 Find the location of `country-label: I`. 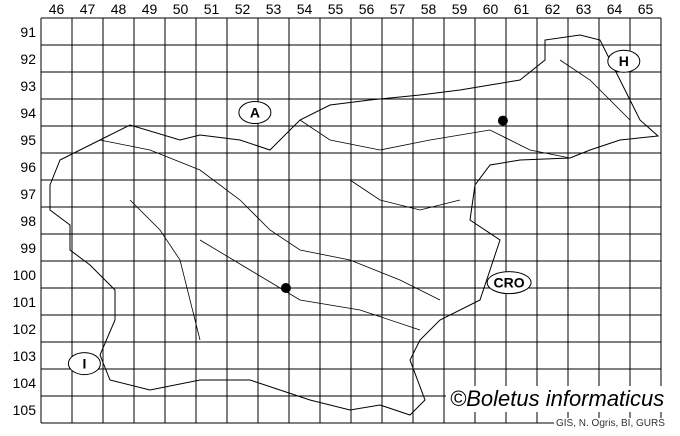

country-label: I is located at coordinates (84, 364).